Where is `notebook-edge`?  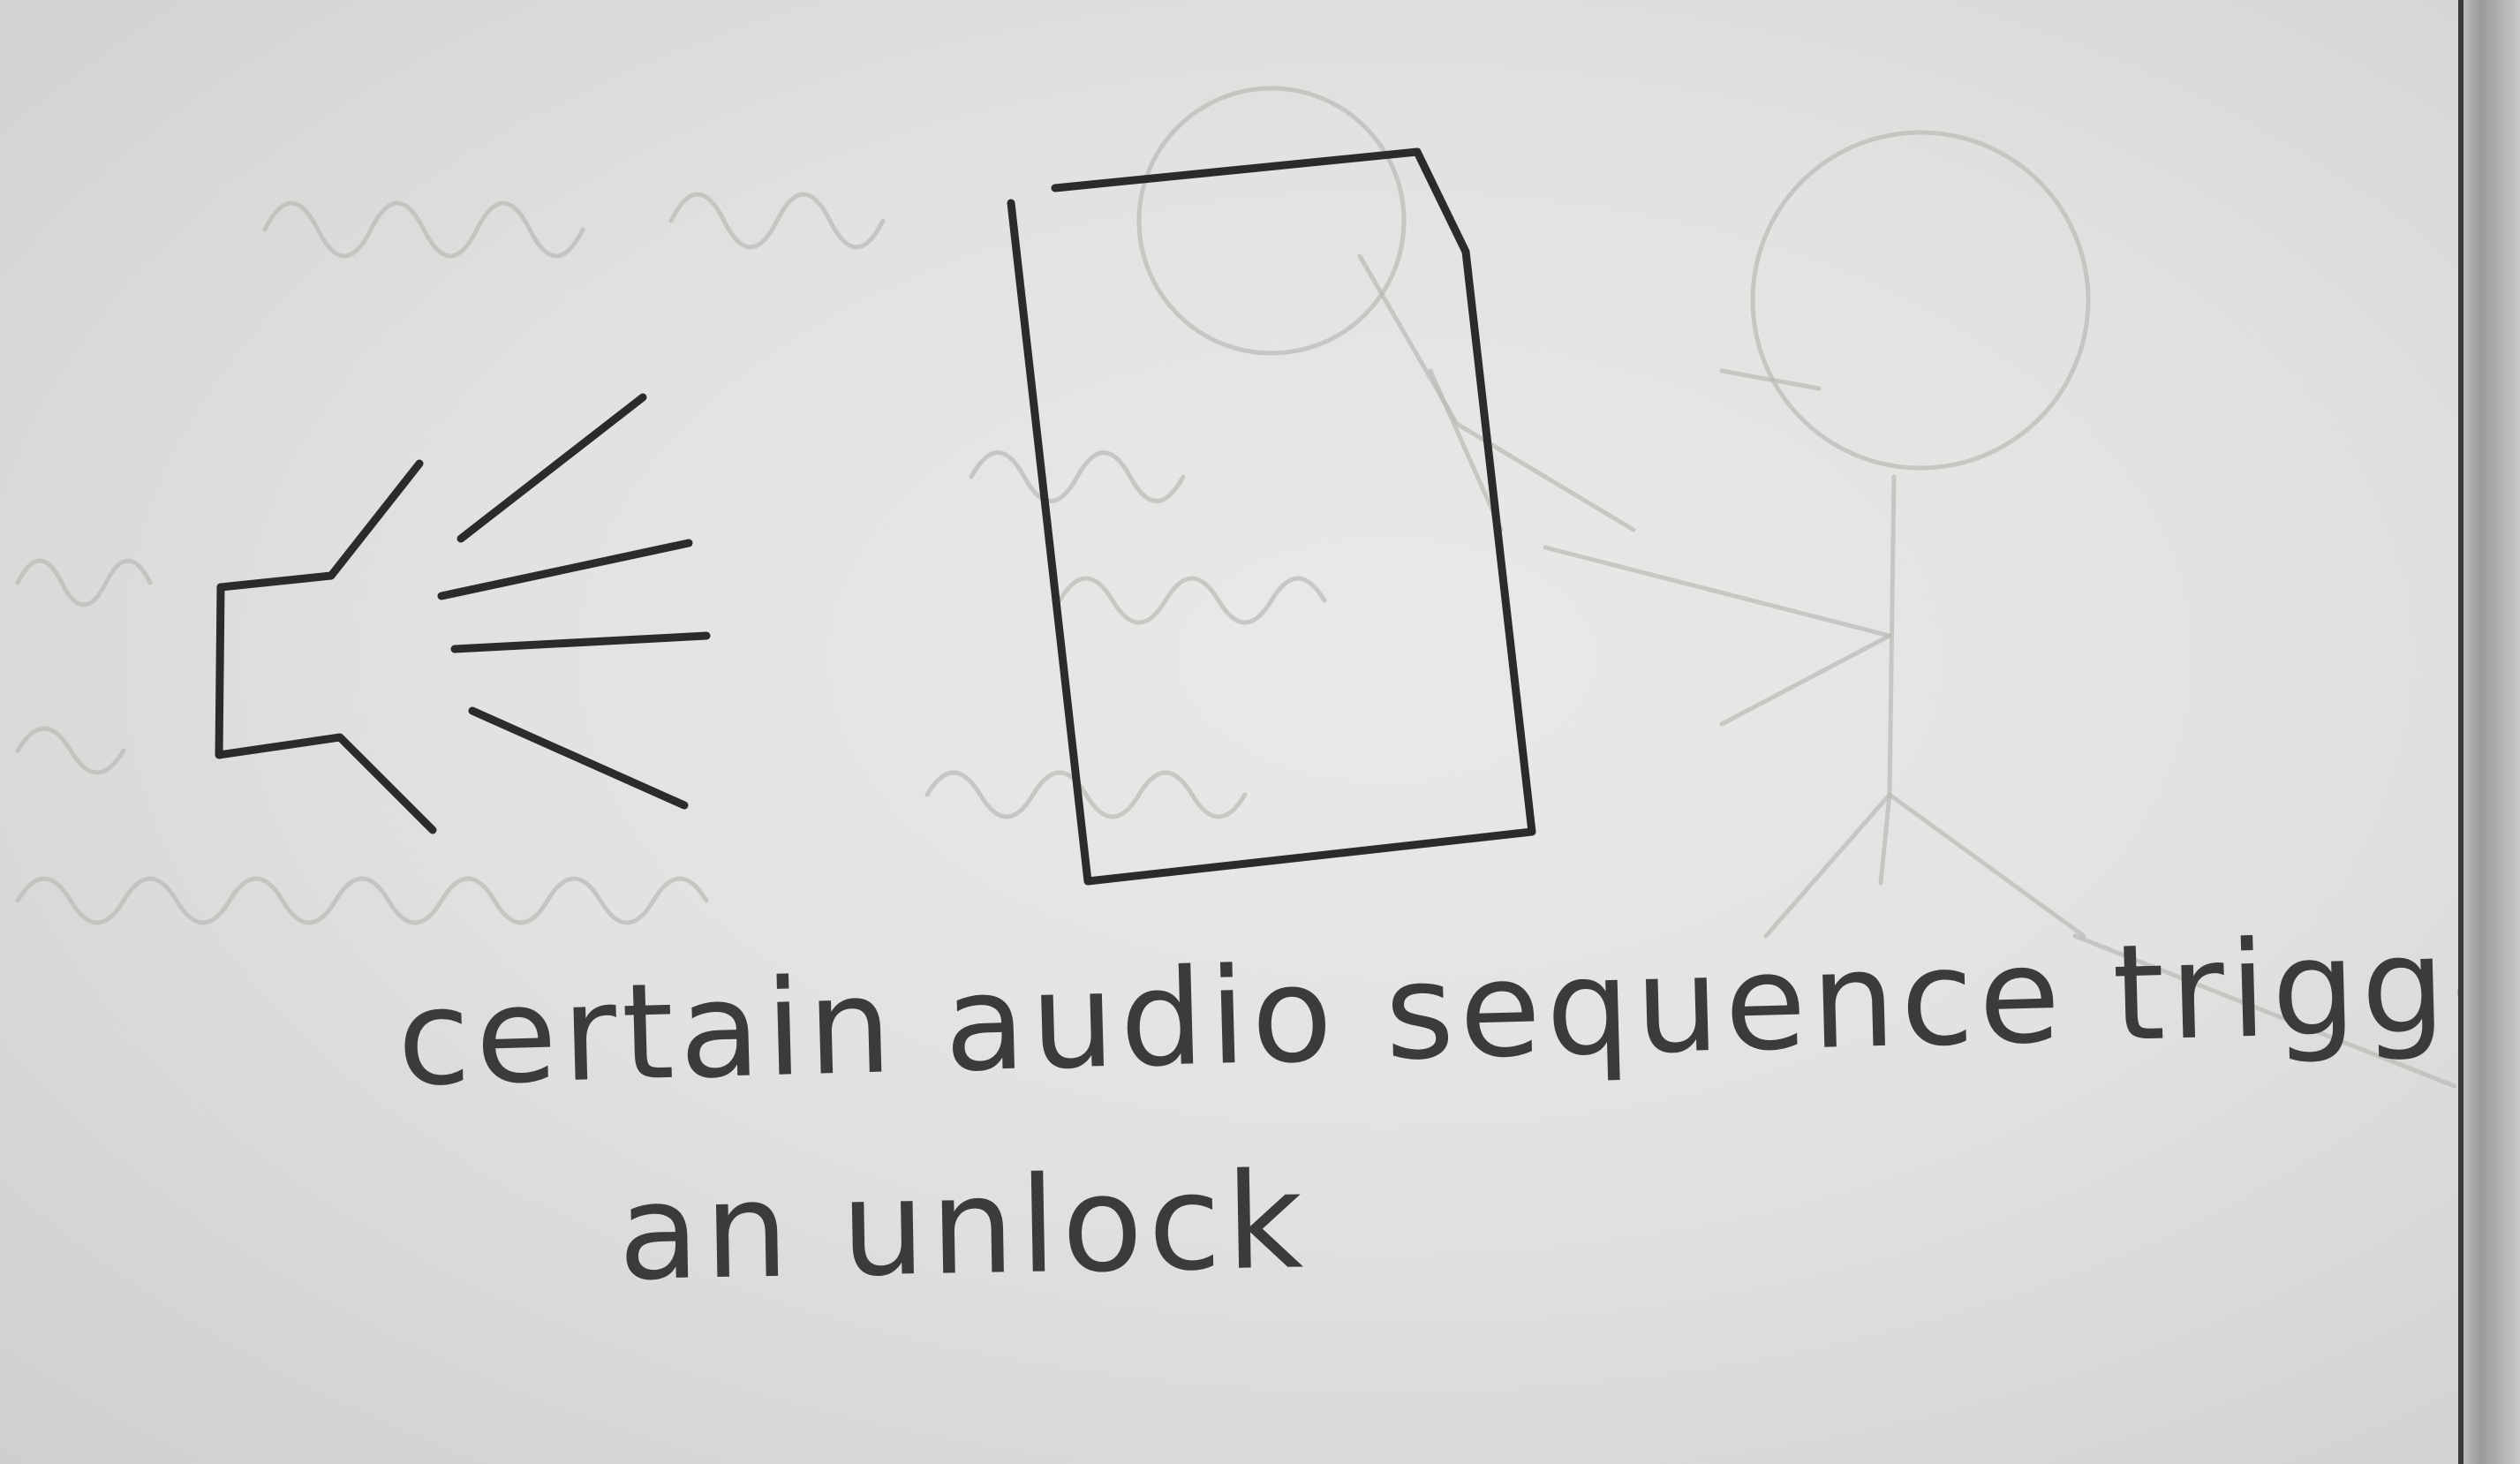 notebook-edge is located at coordinates (2489, 732).